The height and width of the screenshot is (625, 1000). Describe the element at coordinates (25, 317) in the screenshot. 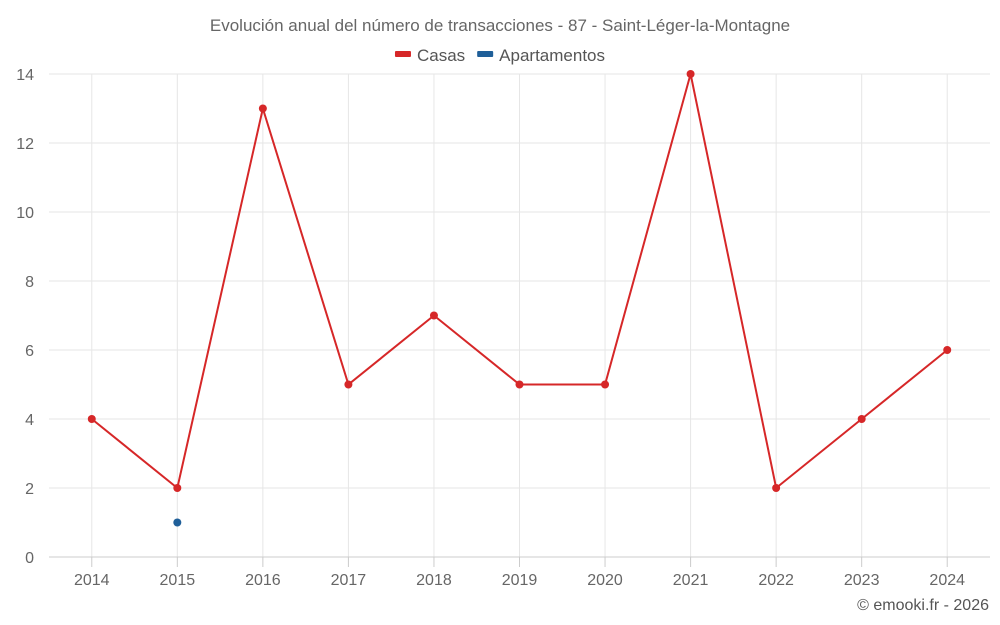

I see `y-axis: 0 2 4 6 8 10 12 14` at that location.